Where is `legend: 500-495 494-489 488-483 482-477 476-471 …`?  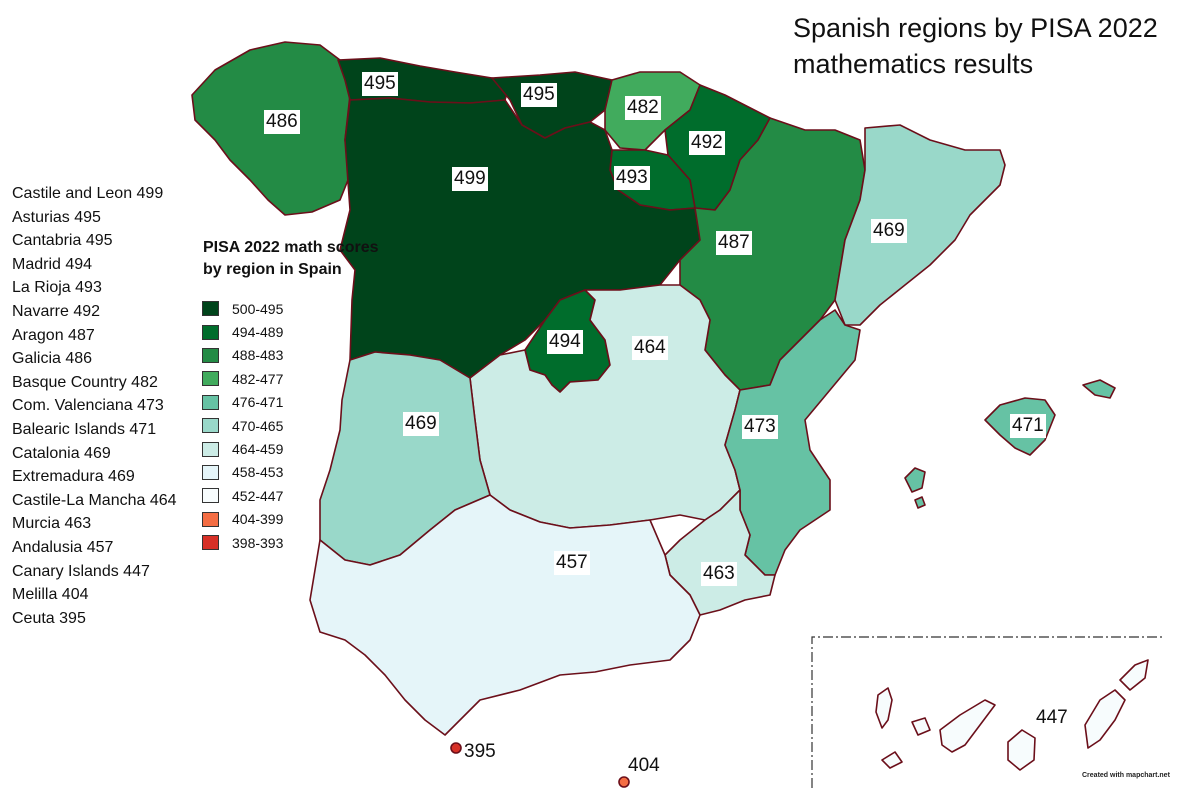 legend: 500-495 494-489 488-483 482-477 476-471 … is located at coordinates (242, 425).